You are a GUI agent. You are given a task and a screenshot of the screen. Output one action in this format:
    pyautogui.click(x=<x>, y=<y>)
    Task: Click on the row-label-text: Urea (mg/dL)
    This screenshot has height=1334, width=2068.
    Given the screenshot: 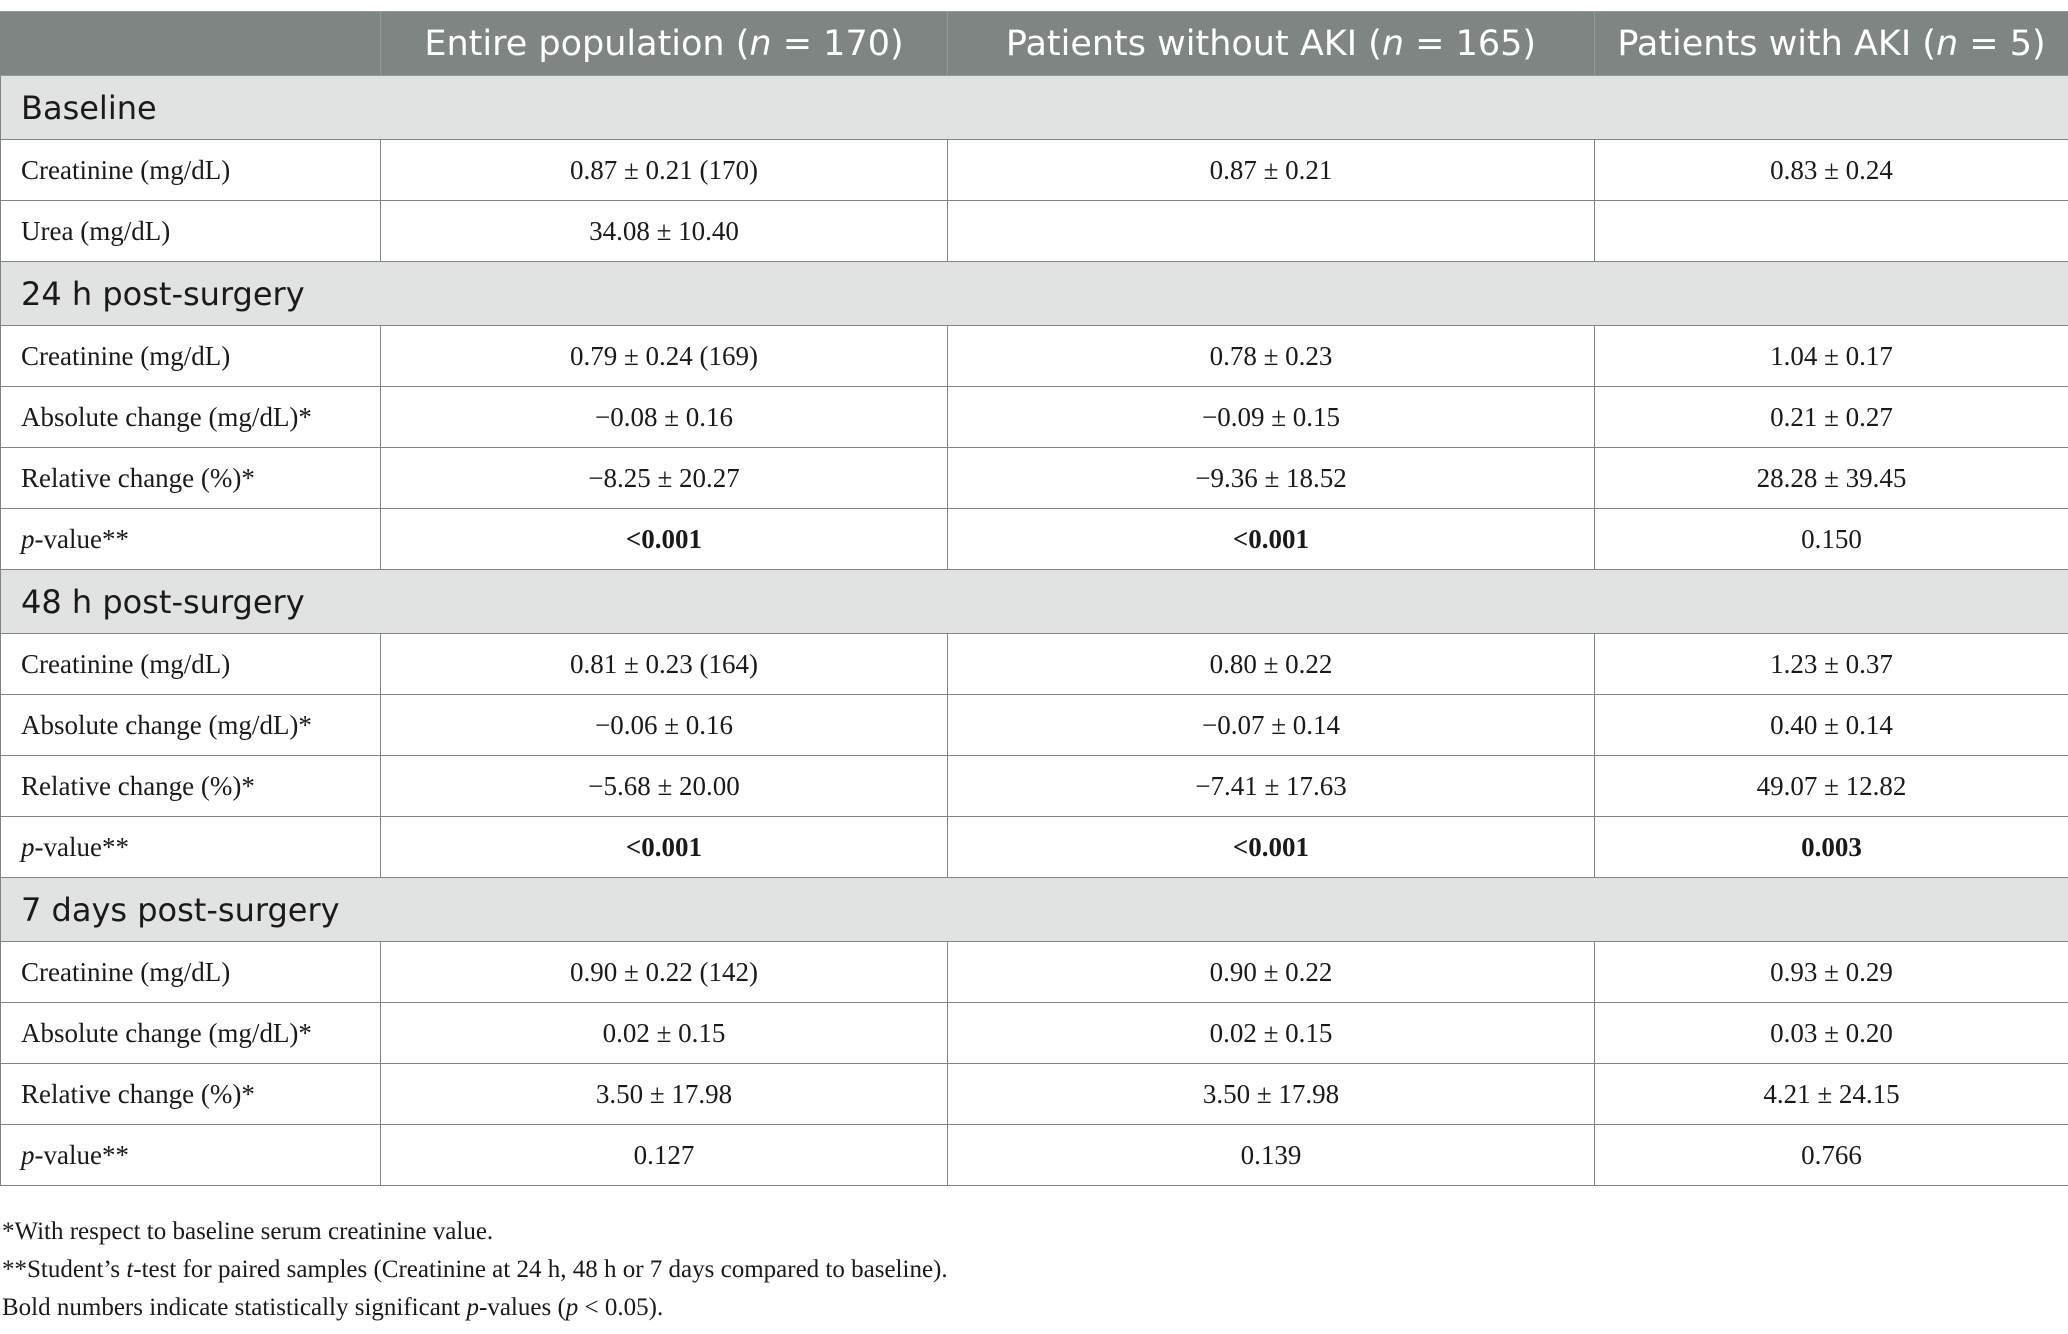 What is the action you would take?
    pyautogui.click(x=96, y=230)
    